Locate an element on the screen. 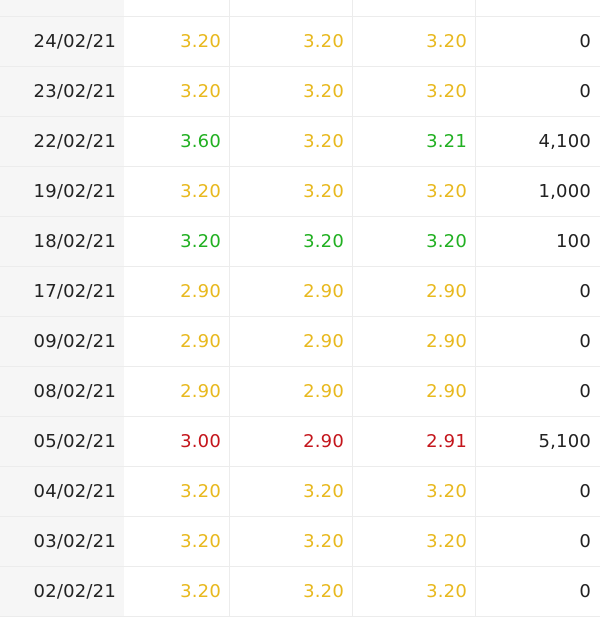 The width and height of the screenshot is (600, 617). price-cell-3: 3.21 is located at coordinates (414, 141).